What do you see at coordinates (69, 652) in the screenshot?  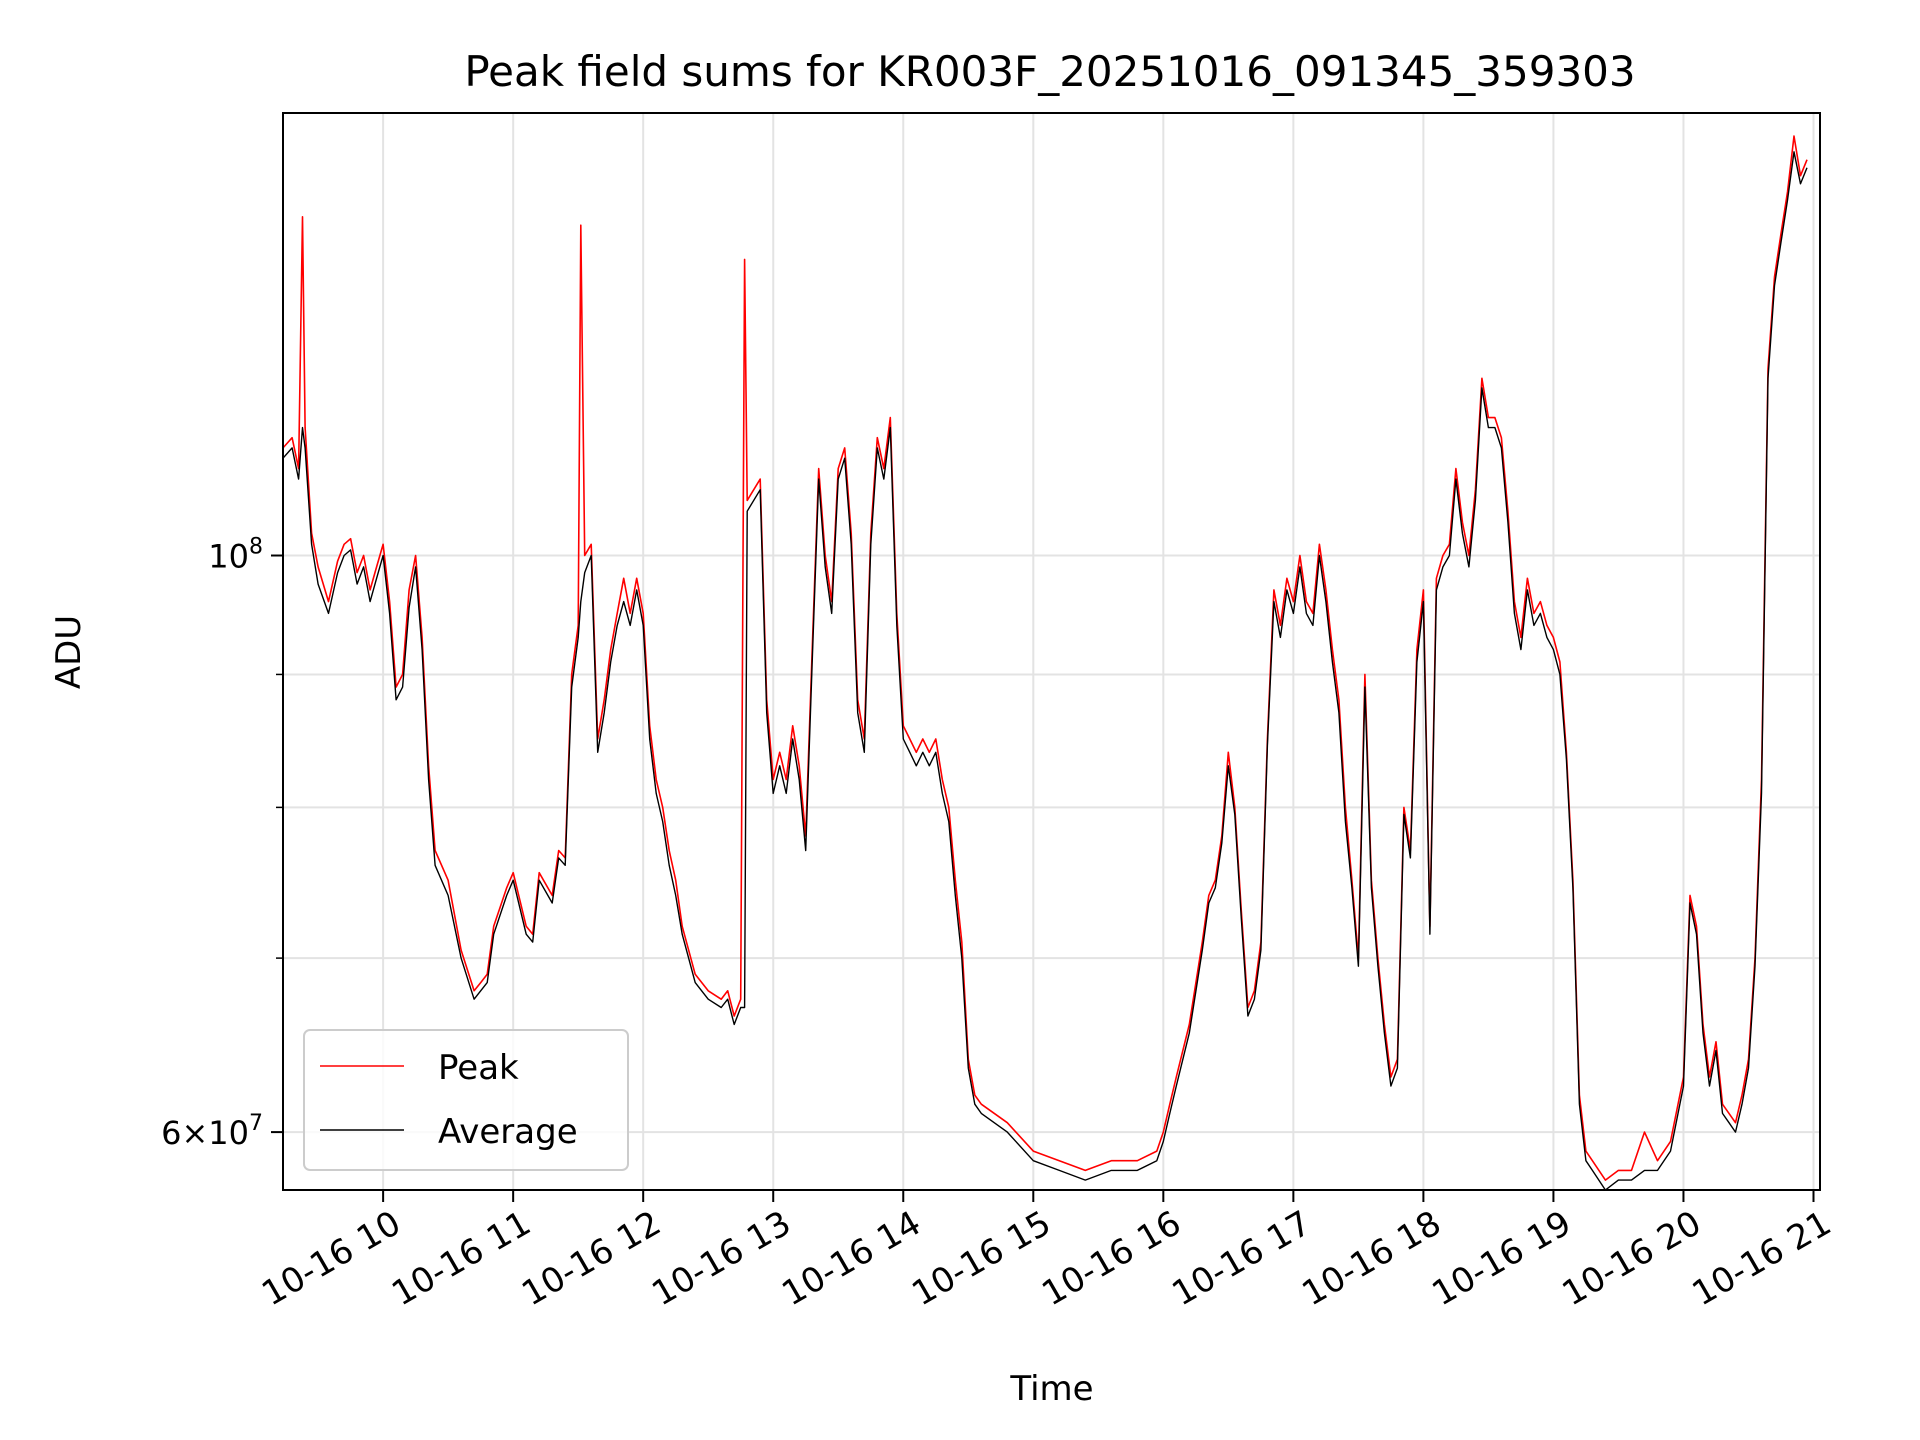 I see `y-axis-label: ADU` at bounding box center [69, 652].